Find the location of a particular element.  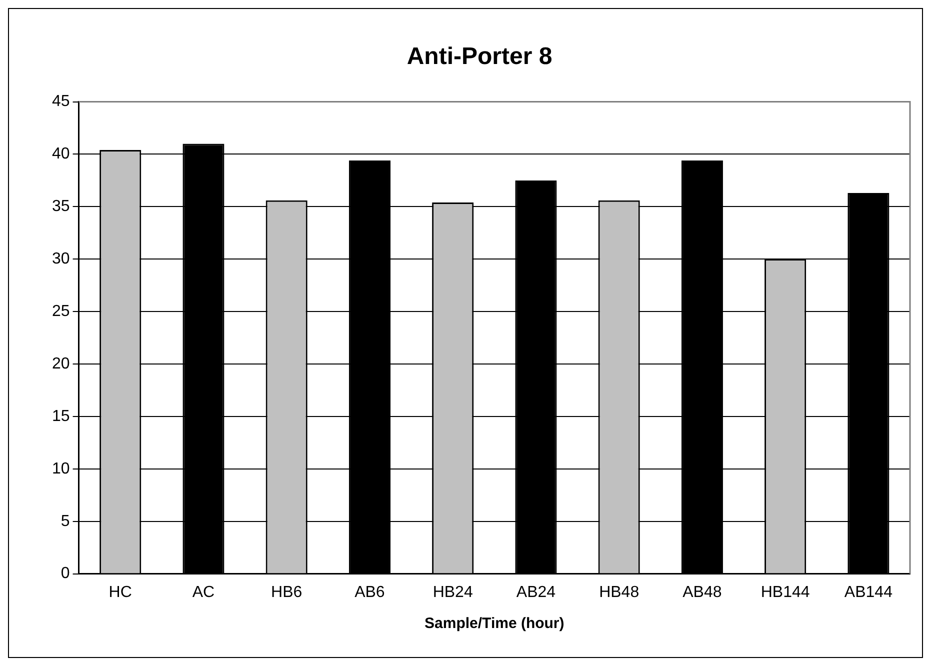

x-tick-label: HB24 is located at coordinates (452, 592).